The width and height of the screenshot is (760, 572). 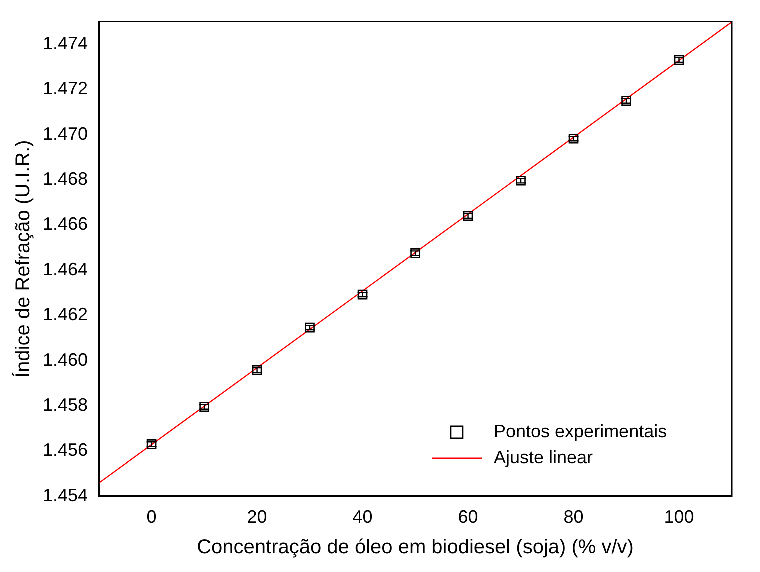 I want to click on x-tick-label: 80, so click(x=574, y=517).